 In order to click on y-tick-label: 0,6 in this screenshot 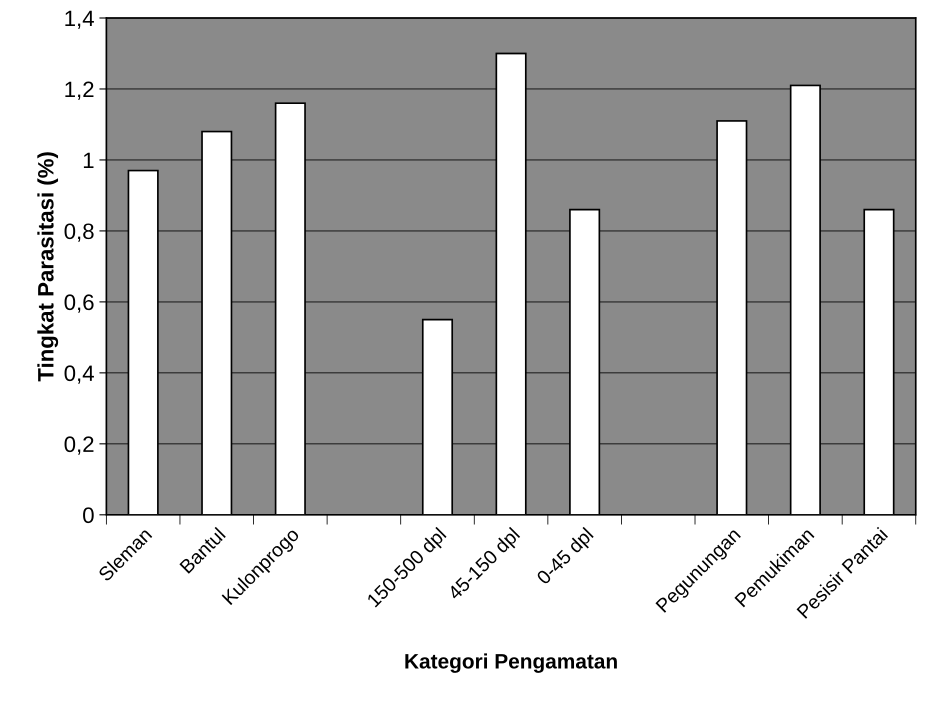, I will do `click(79, 303)`.